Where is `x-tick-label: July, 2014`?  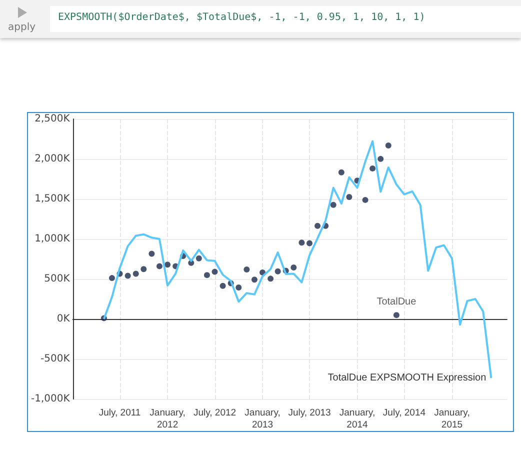 x-tick-label: July, 2014 is located at coordinates (404, 413).